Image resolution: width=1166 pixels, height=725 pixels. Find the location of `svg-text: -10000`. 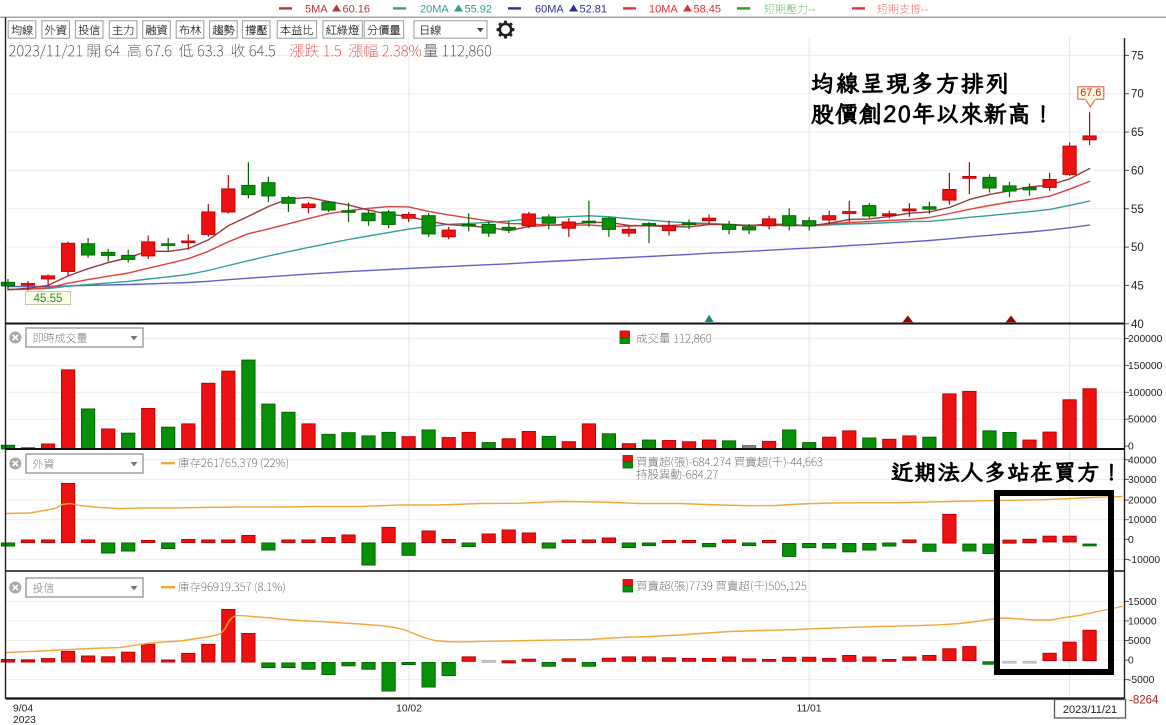

svg-text: -10000 is located at coordinates (1144, 560).